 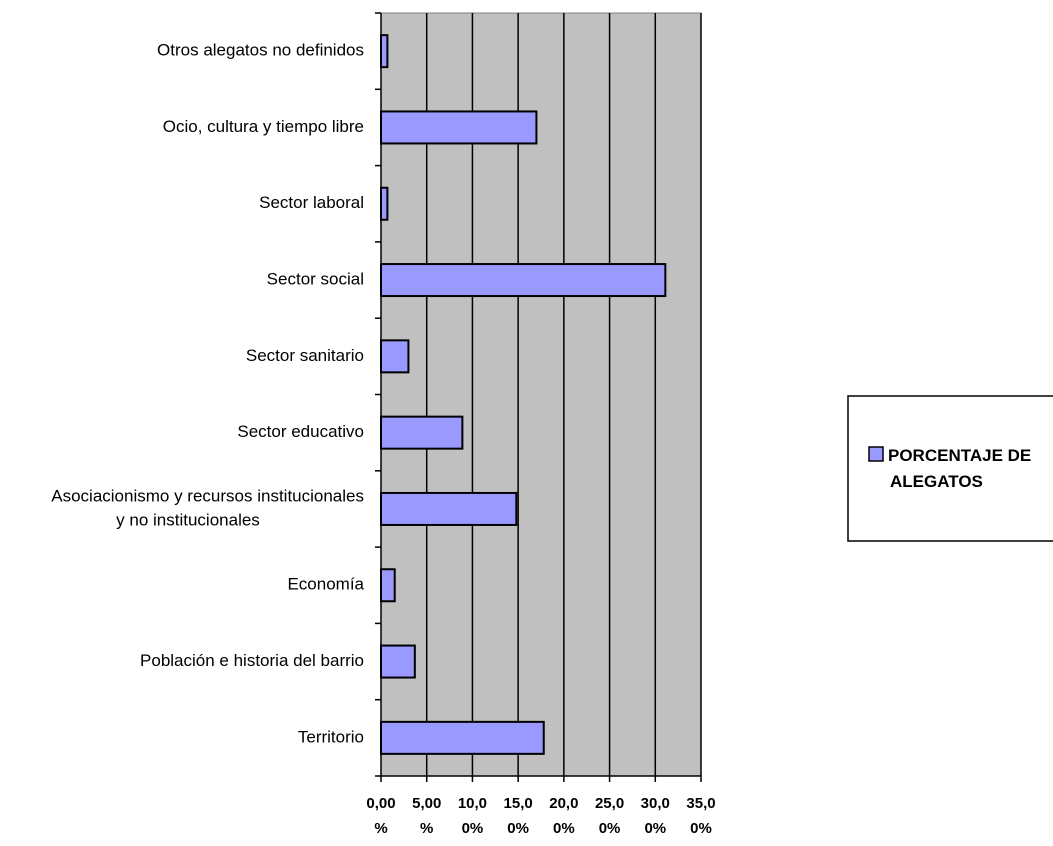 What do you see at coordinates (380, 803) in the screenshot?
I see `x-tick-label-line: 0,00` at bounding box center [380, 803].